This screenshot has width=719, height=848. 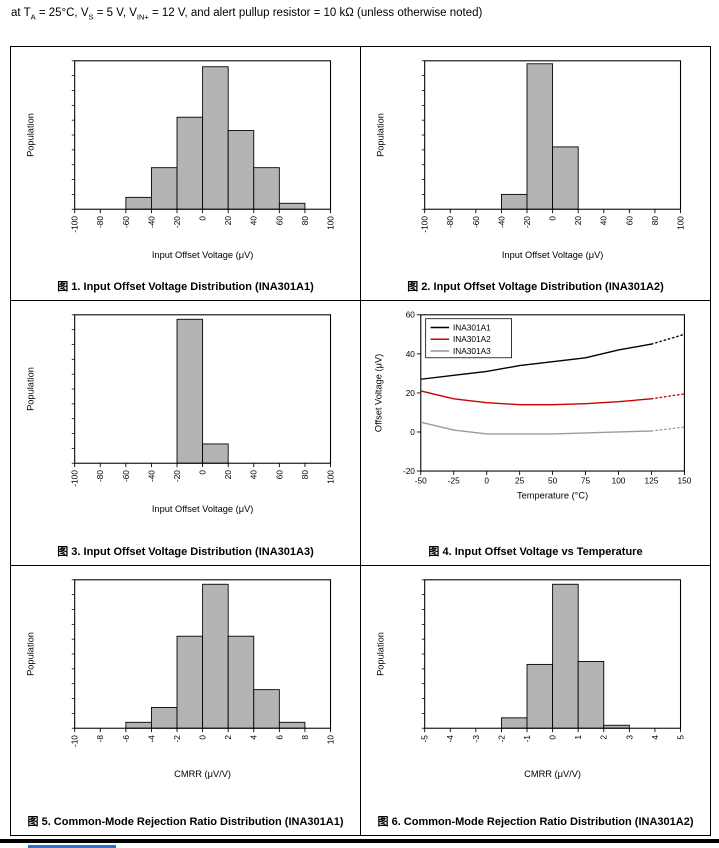 What do you see at coordinates (472, 351) in the screenshot?
I see `svg-text: INA301A3` at bounding box center [472, 351].